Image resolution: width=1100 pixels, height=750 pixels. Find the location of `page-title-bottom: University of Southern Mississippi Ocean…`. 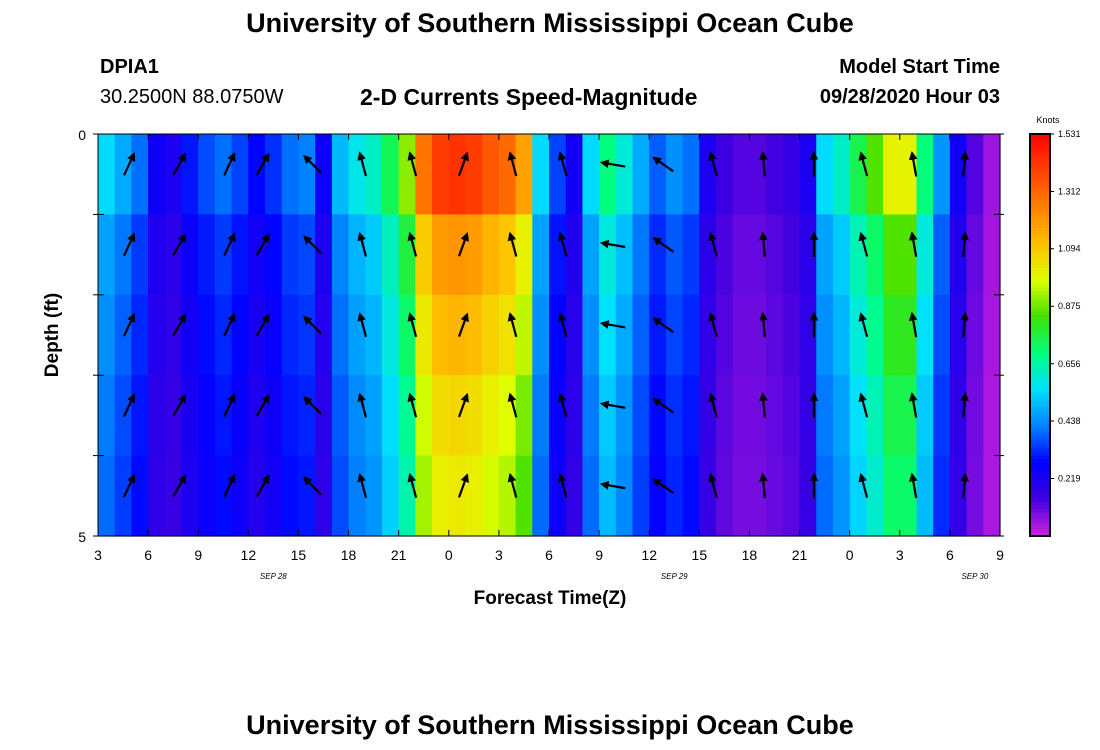

page-title-bottom: University of Southern Mississippi Ocean… is located at coordinates (550, 725).